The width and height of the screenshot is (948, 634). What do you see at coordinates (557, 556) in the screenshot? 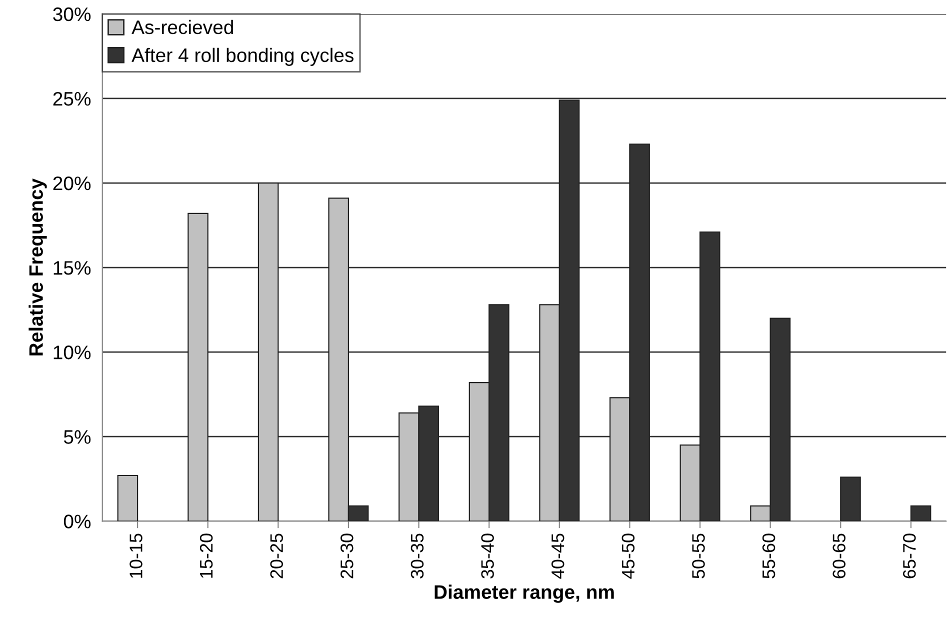
I see `x-tick-label: 40-45` at bounding box center [557, 556].